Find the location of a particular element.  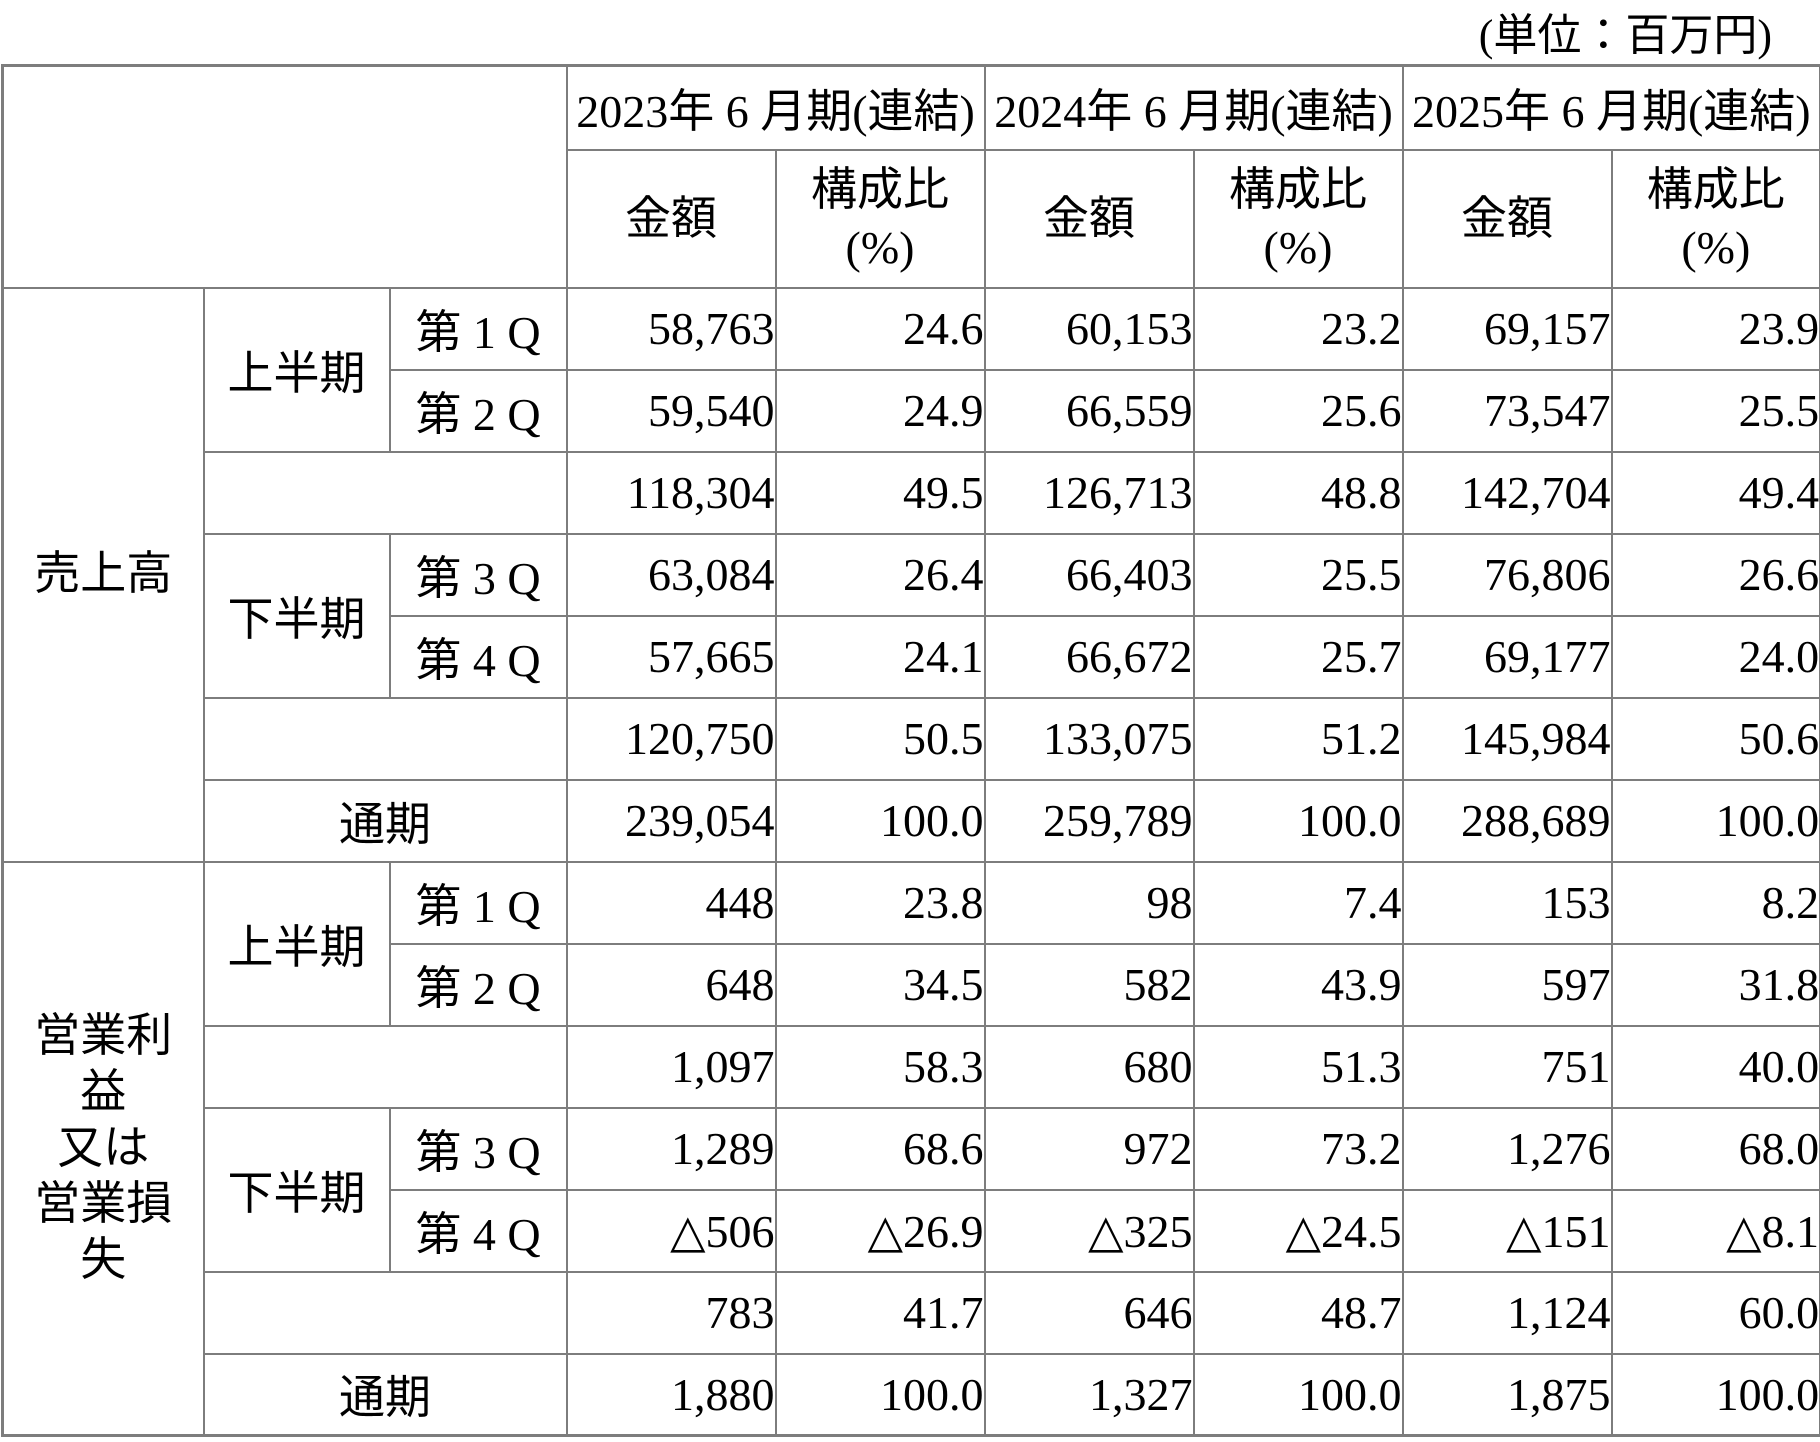

cell-ratio: 24.1 is located at coordinates (880, 656).